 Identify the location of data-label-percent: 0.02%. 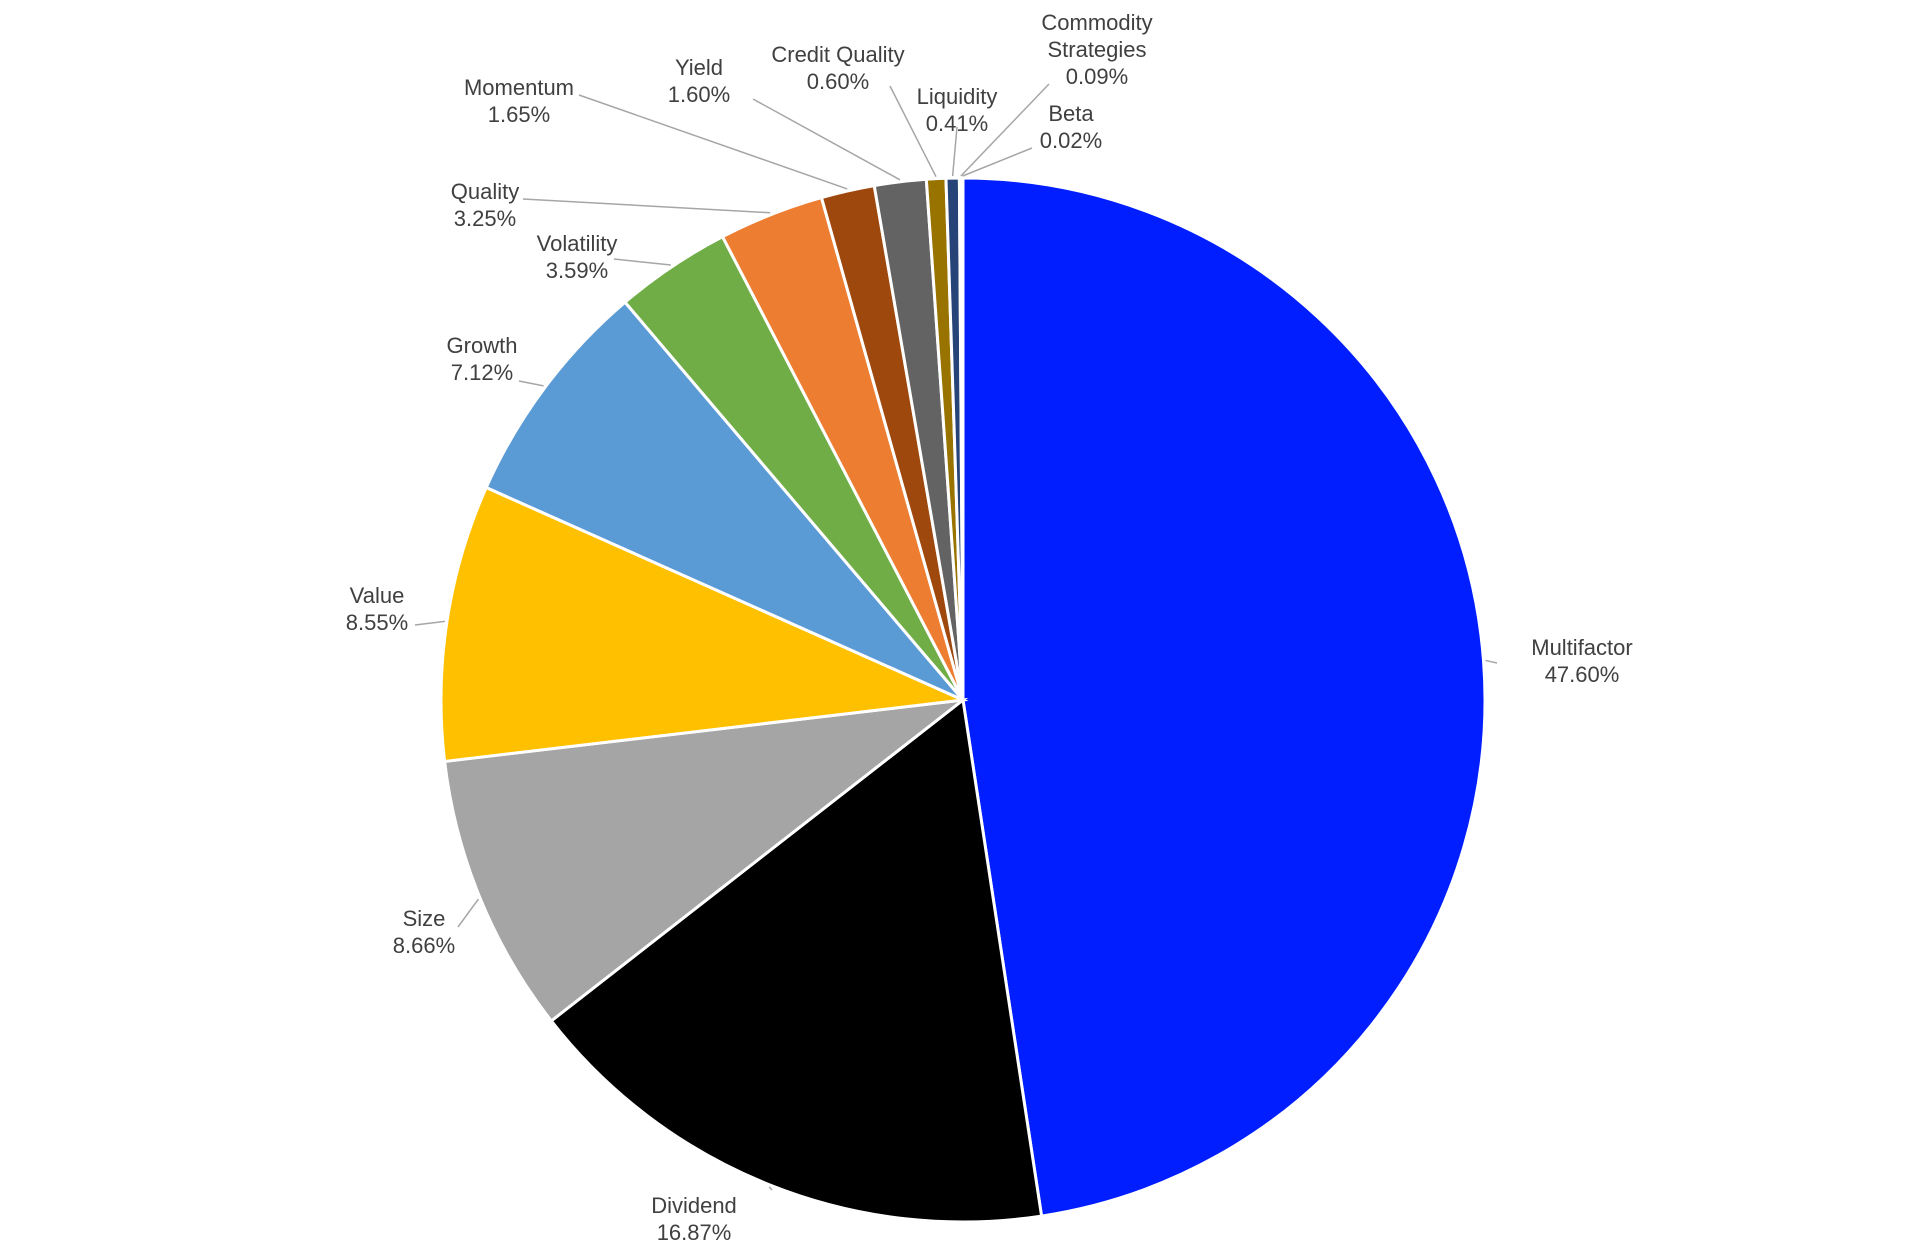
(1071, 140).